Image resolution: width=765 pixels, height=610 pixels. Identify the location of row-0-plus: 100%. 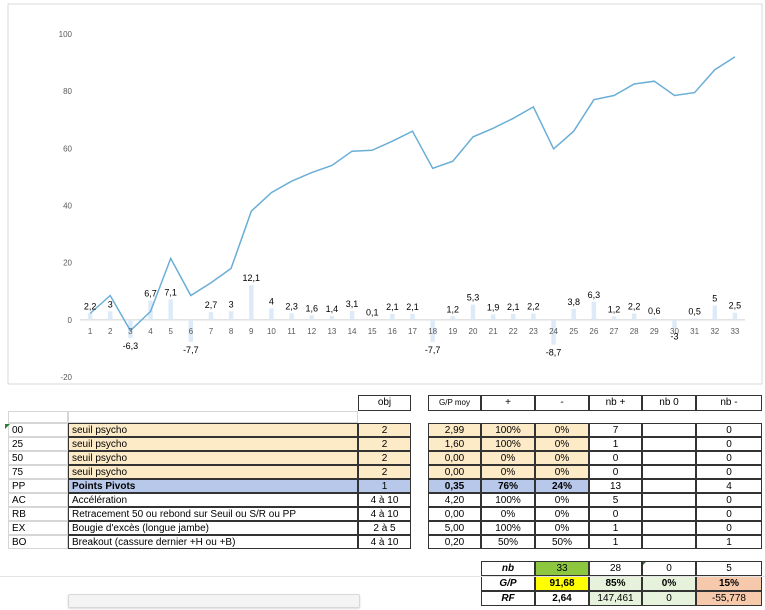
(508, 430).